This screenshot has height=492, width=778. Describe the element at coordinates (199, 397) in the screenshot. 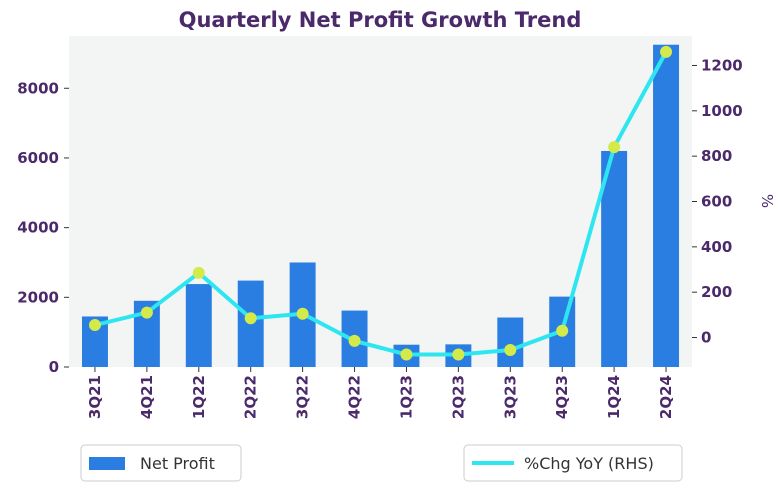

I see `x-tick-label: 1Q22` at that location.